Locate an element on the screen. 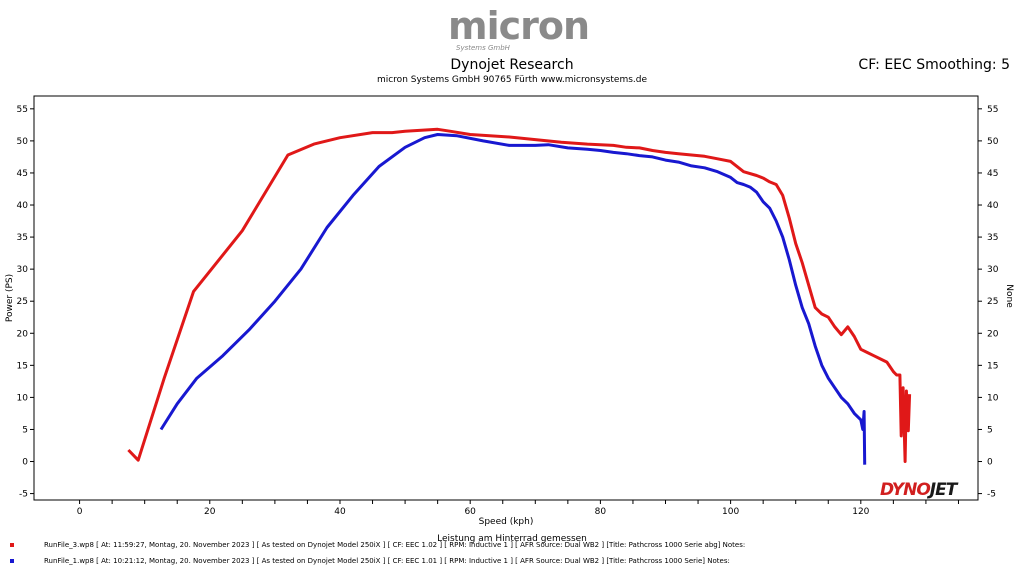 Image resolution: width=1024 pixels, height=576 pixels. logo-subtext: Systems GmbH is located at coordinates (483, 48).